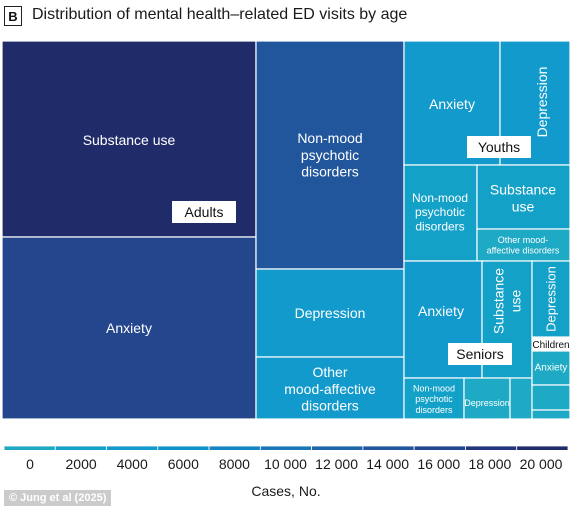 The height and width of the screenshot is (510, 572). I want to click on colorbar-tick-label: 12 000, so click(337, 464).